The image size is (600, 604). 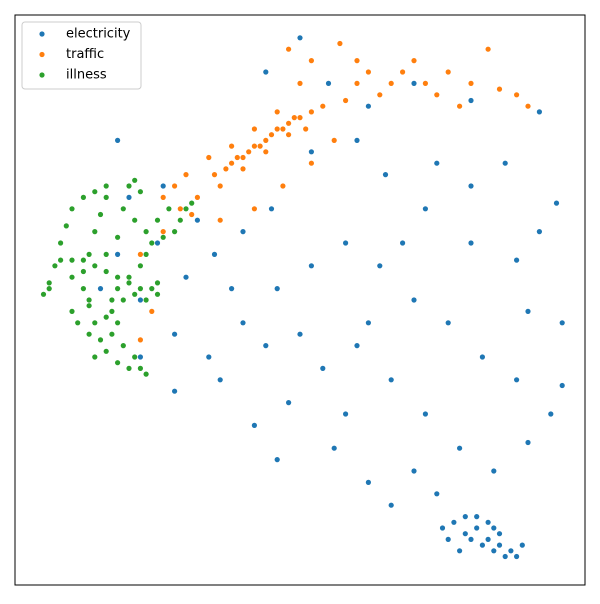 I want to click on legend-box, so click(x=81, y=55).